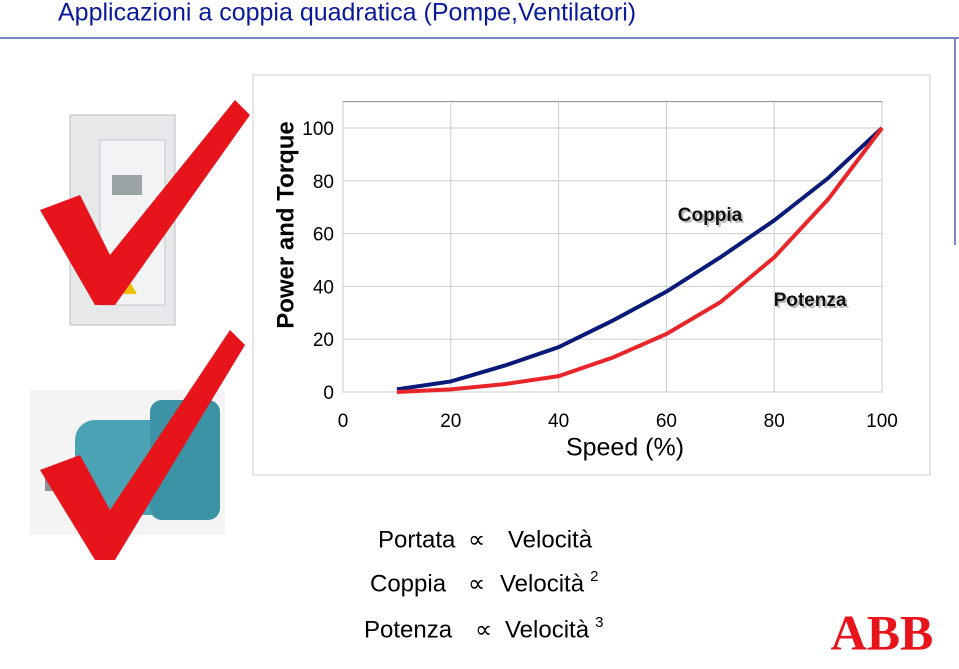 This screenshot has width=959, height=669. I want to click on y-tick-label: 0, so click(328, 393).